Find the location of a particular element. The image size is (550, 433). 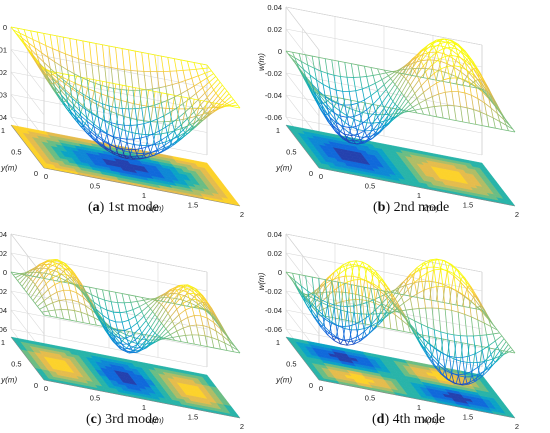

y-axis-label: y(m) is located at coordinates (283, 168).